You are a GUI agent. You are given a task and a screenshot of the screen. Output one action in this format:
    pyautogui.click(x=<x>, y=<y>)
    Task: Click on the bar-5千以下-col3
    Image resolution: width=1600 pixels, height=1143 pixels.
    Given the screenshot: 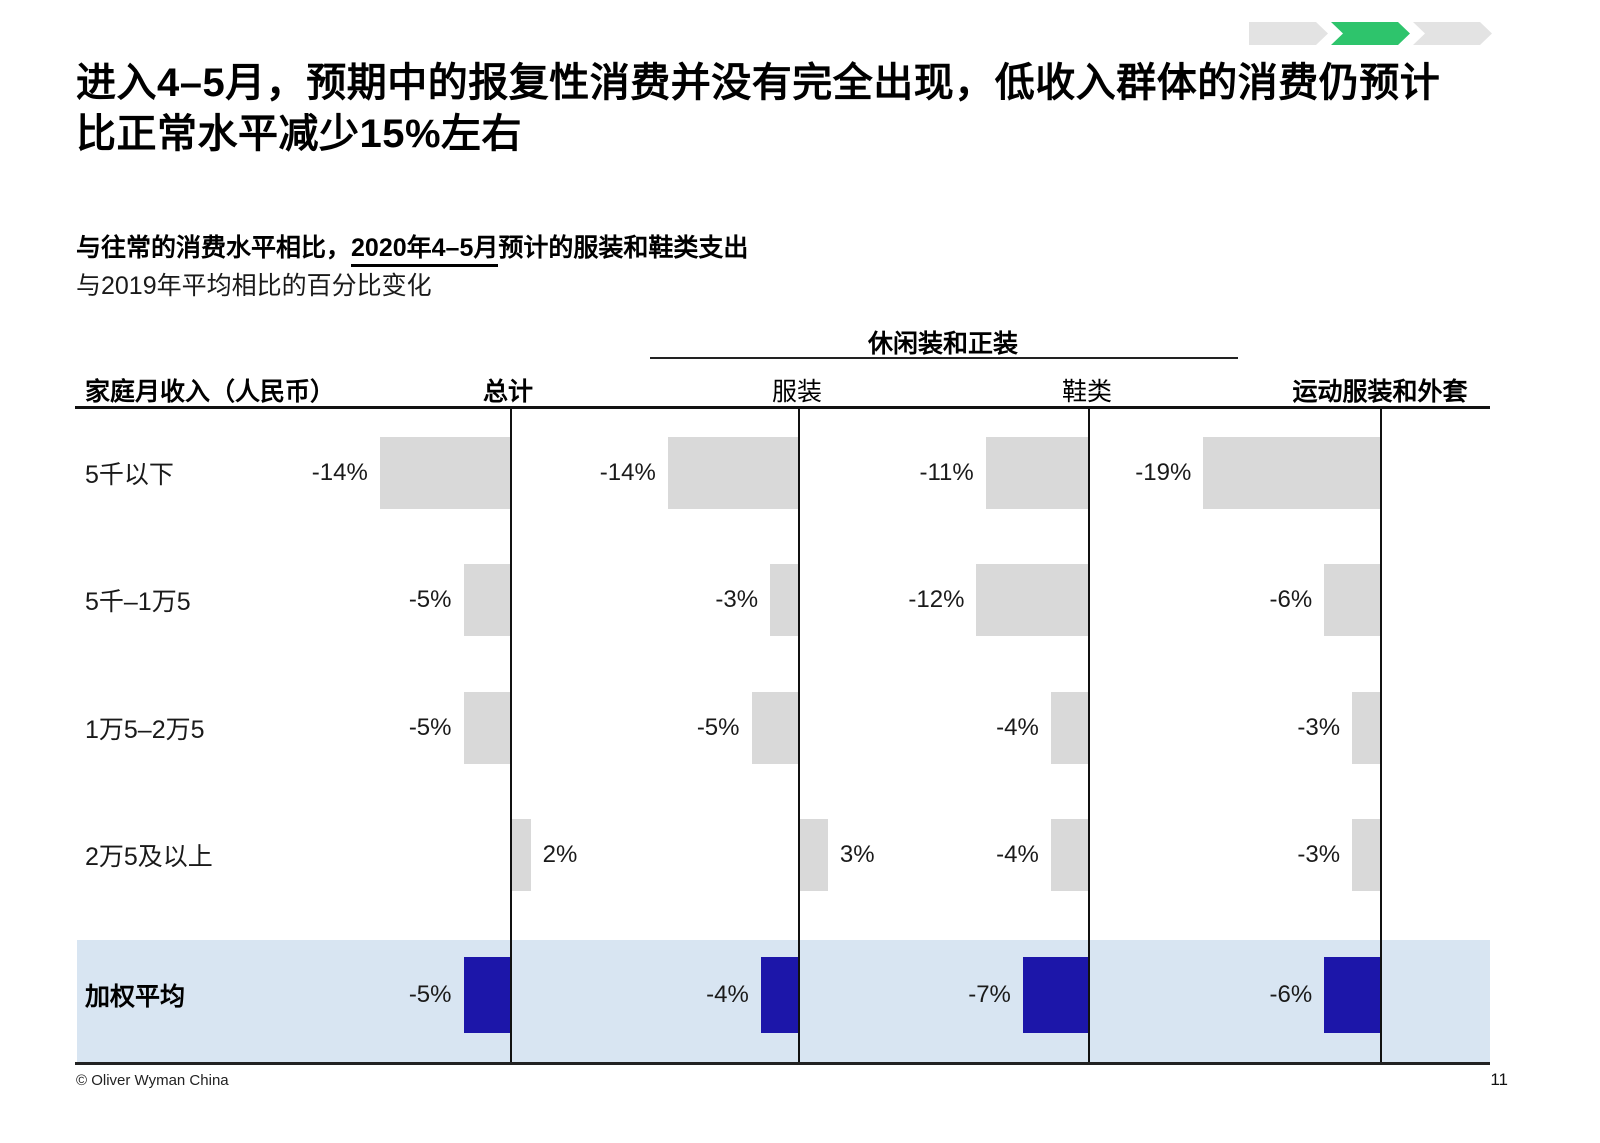 What is the action you would take?
    pyautogui.click(x=1036, y=473)
    